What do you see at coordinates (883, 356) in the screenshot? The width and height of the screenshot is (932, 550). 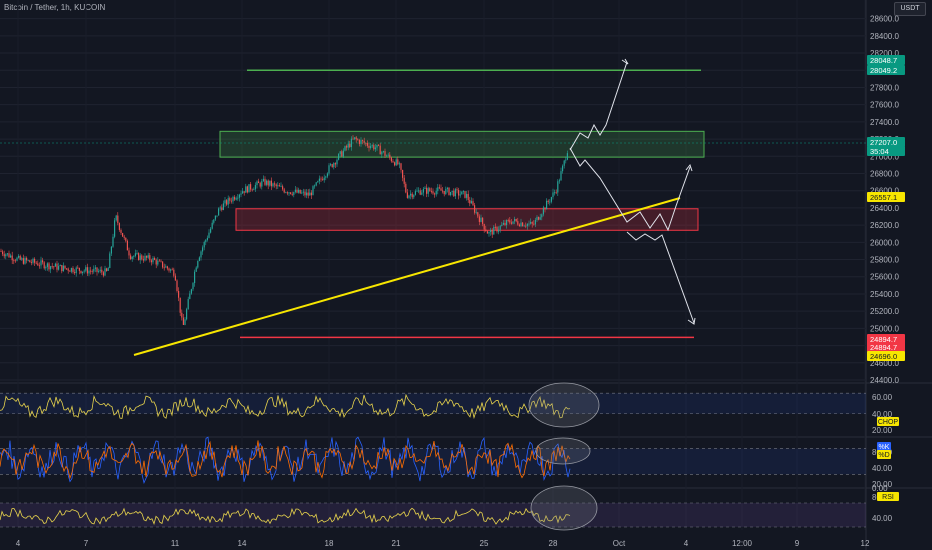 I see `price-label-text: 24696.0` at bounding box center [883, 356].